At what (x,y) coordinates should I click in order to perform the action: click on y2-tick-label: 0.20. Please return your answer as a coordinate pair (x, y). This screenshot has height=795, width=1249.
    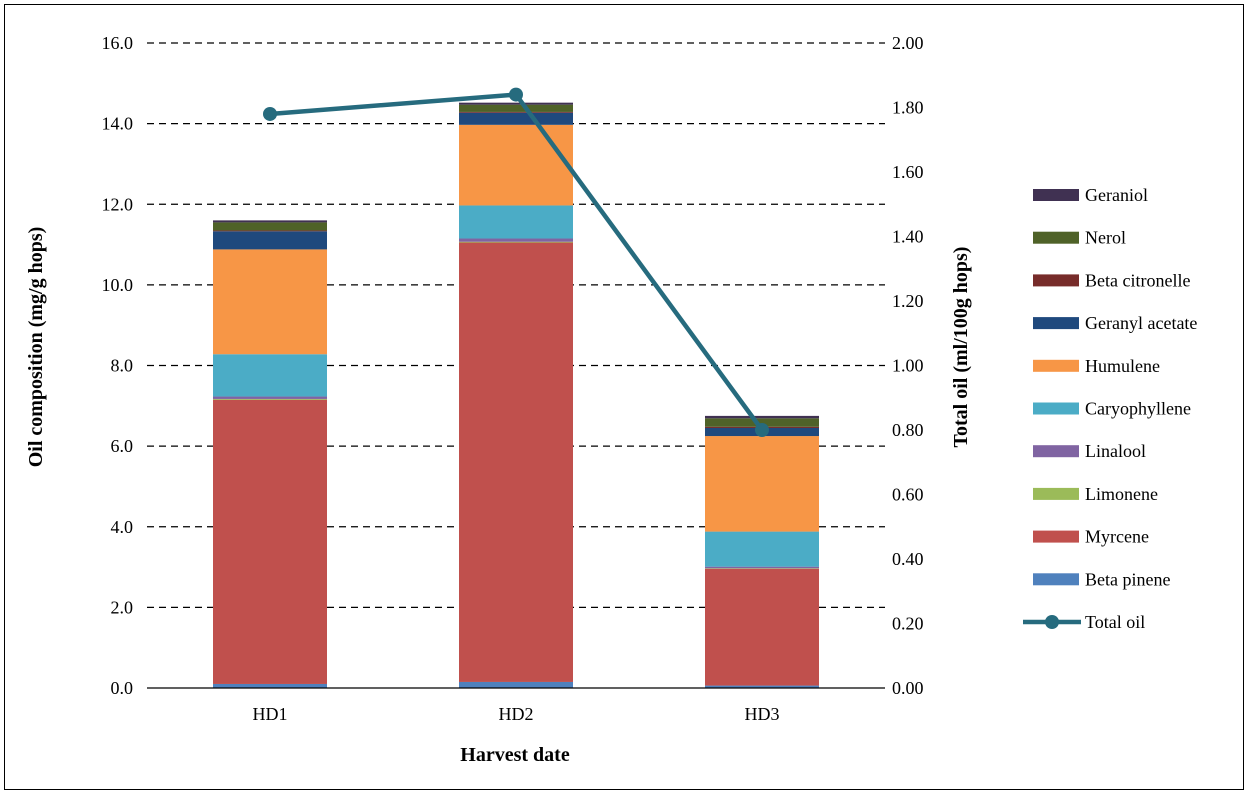
    Looking at the image, I should click on (908, 624).